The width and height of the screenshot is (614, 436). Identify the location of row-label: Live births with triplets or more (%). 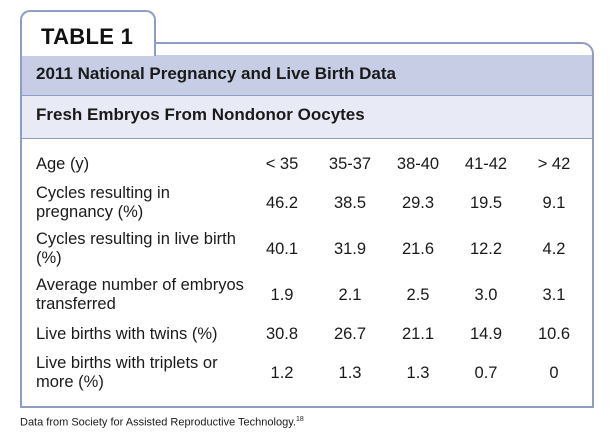
(127, 372).